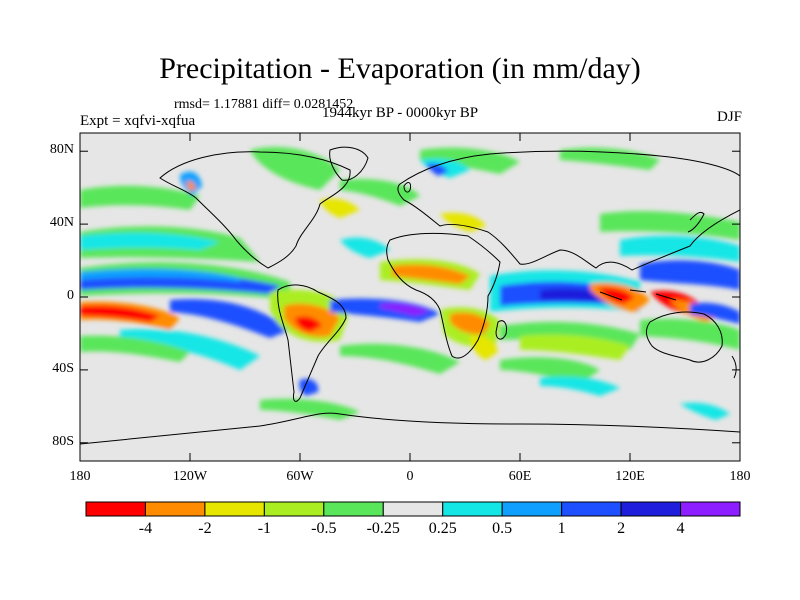  Describe the element at coordinates (729, 117) in the screenshot. I see `season-label: DJF` at that location.